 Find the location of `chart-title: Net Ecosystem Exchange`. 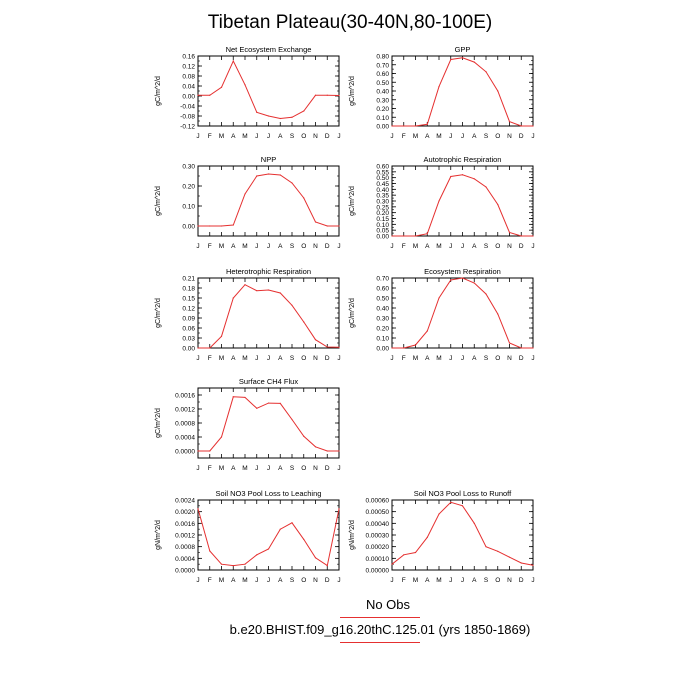

chart-title: Net Ecosystem Exchange is located at coordinates (269, 49).